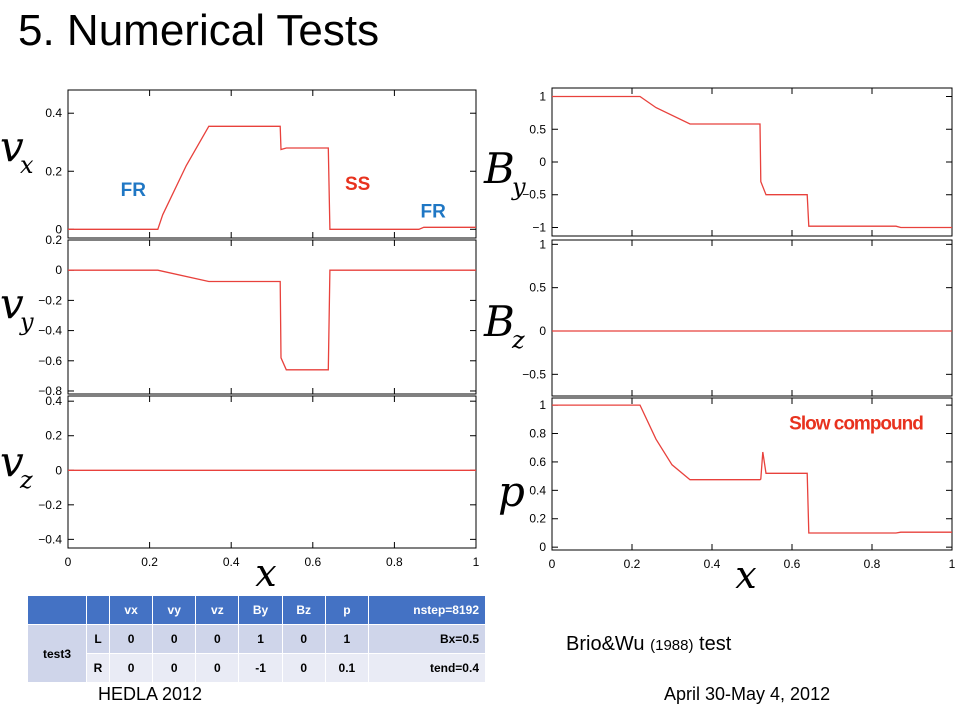 The width and height of the screenshot is (960, 720). What do you see at coordinates (539, 227) in the screenshot?
I see `y-tick-label: −1` at bounding box center [539, 227].